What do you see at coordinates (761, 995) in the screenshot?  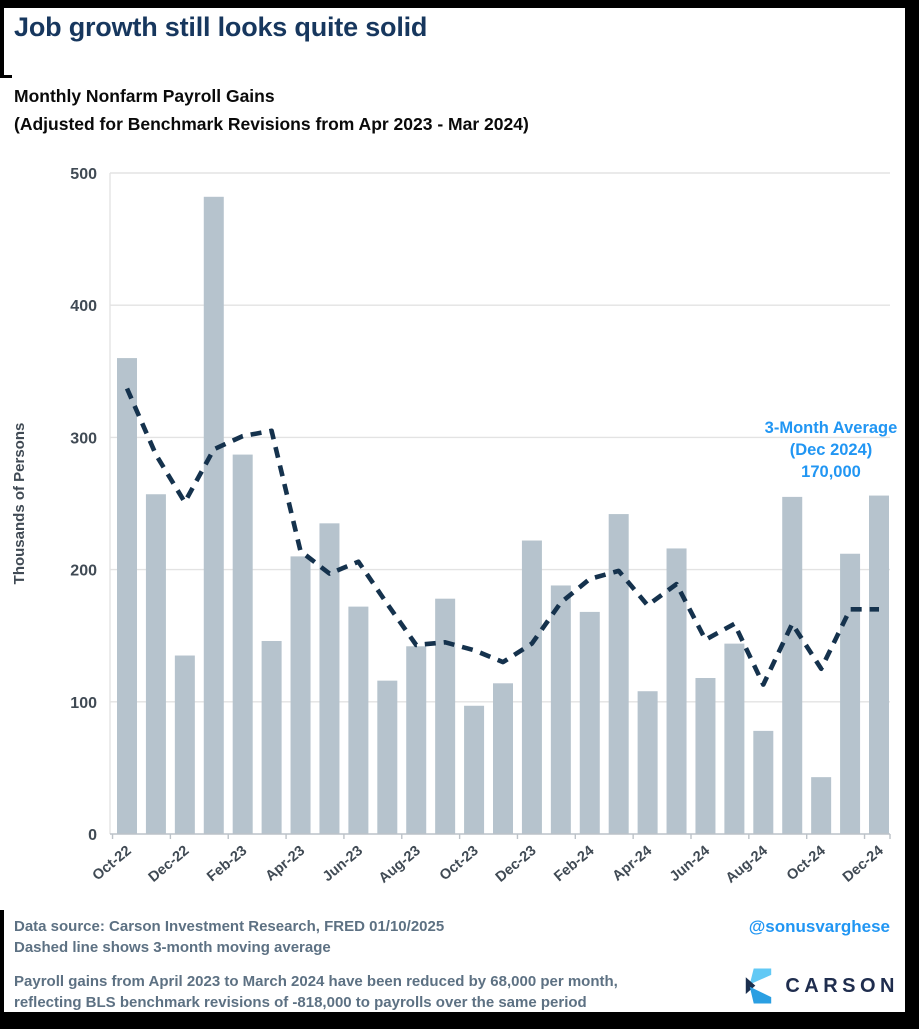 I see `logo-triangle-bottom` at bounding box center [761, 995].